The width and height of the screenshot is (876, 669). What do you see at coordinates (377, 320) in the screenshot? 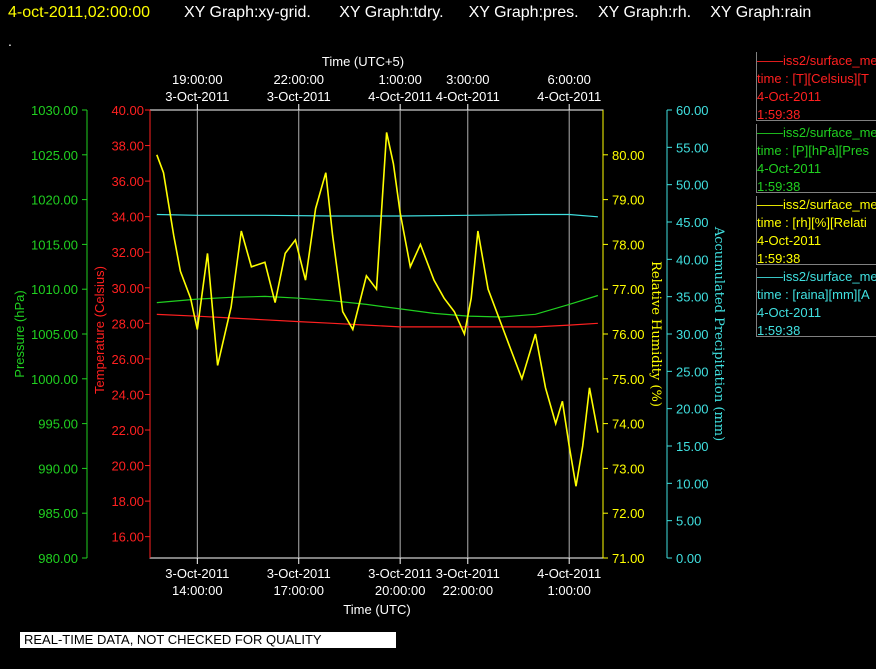
I see `temperature-series-line` at bounding box center [377, 320].